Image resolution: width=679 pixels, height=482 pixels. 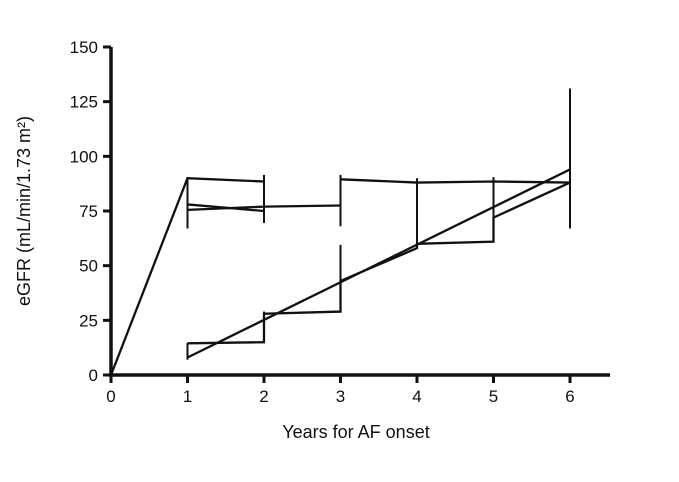 What do you see at coordinates (24, 211) in the screenshot?
I see `y-axis-label: eGFR (mL/min/1.73 m²)` at bounding box center [24, 211].